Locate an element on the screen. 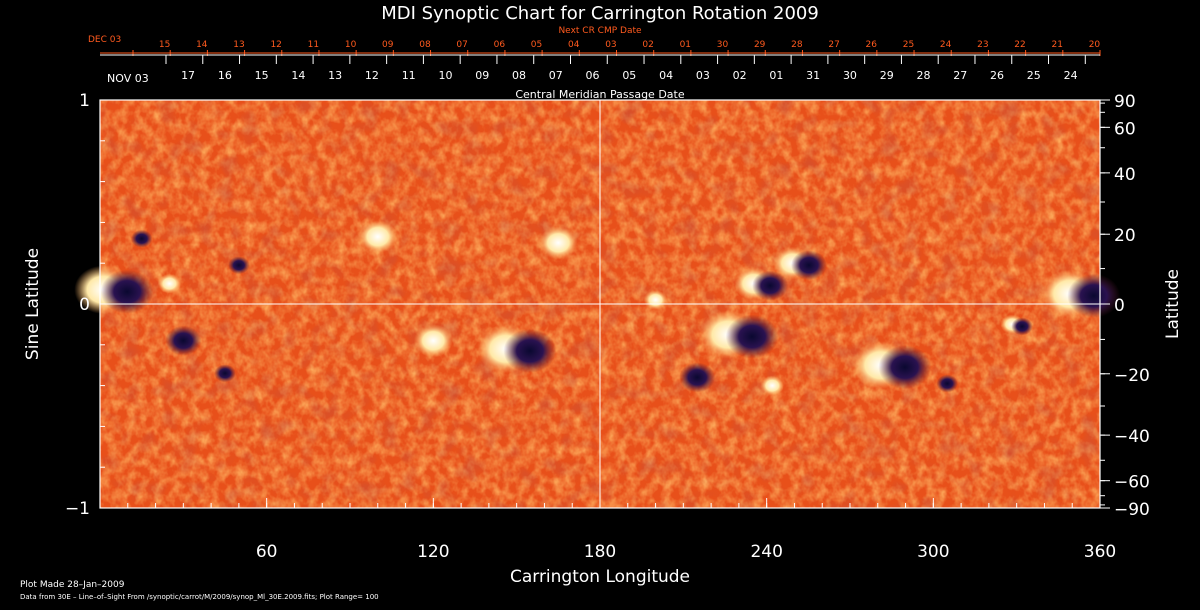 This screenshot has width=1200, height=610. y-tick-label-left: 0 is located at coordinates (84, 305).